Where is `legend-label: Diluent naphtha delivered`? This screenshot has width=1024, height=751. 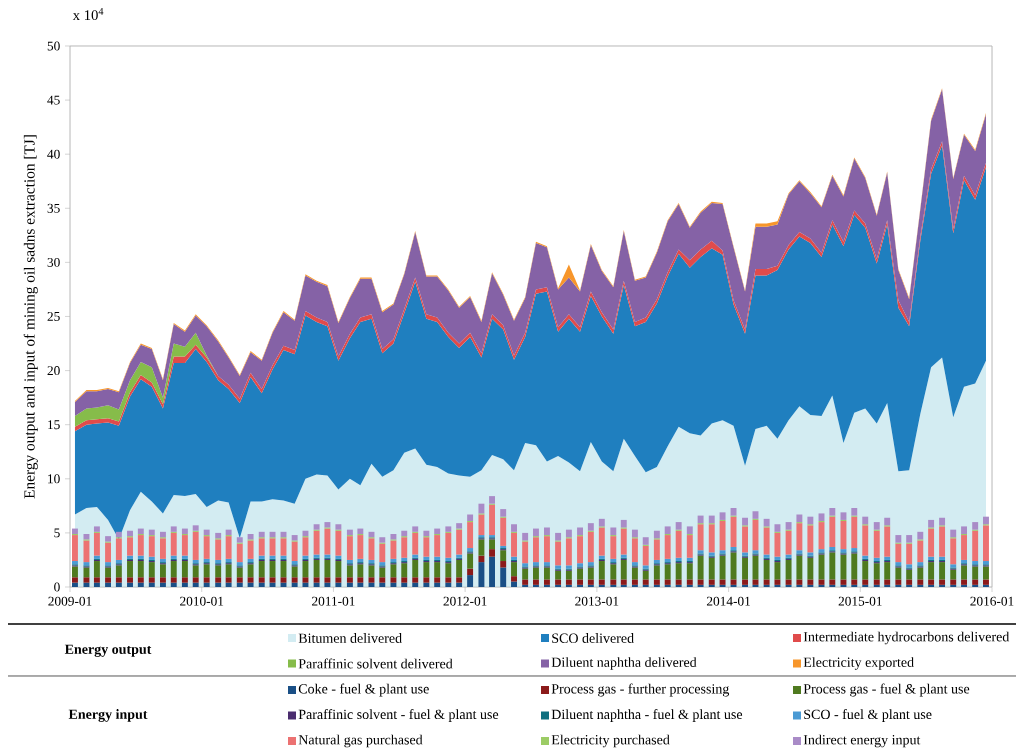
legend-label: Diluent naphtha delivered is located at coordinates (624, 663).